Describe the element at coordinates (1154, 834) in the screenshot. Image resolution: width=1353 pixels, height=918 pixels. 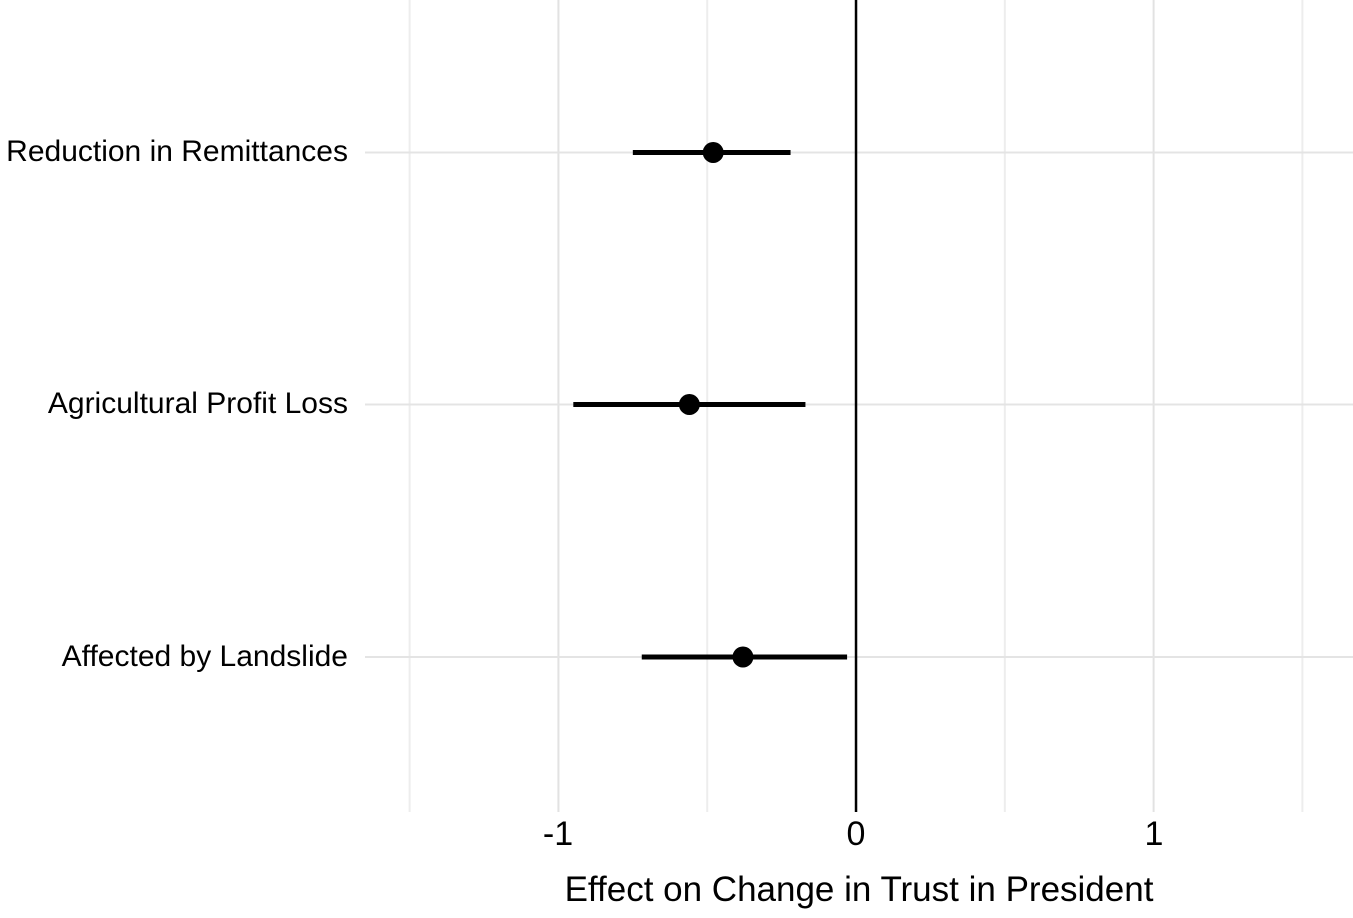
I see `x-tick-label-one: 1` at that location.